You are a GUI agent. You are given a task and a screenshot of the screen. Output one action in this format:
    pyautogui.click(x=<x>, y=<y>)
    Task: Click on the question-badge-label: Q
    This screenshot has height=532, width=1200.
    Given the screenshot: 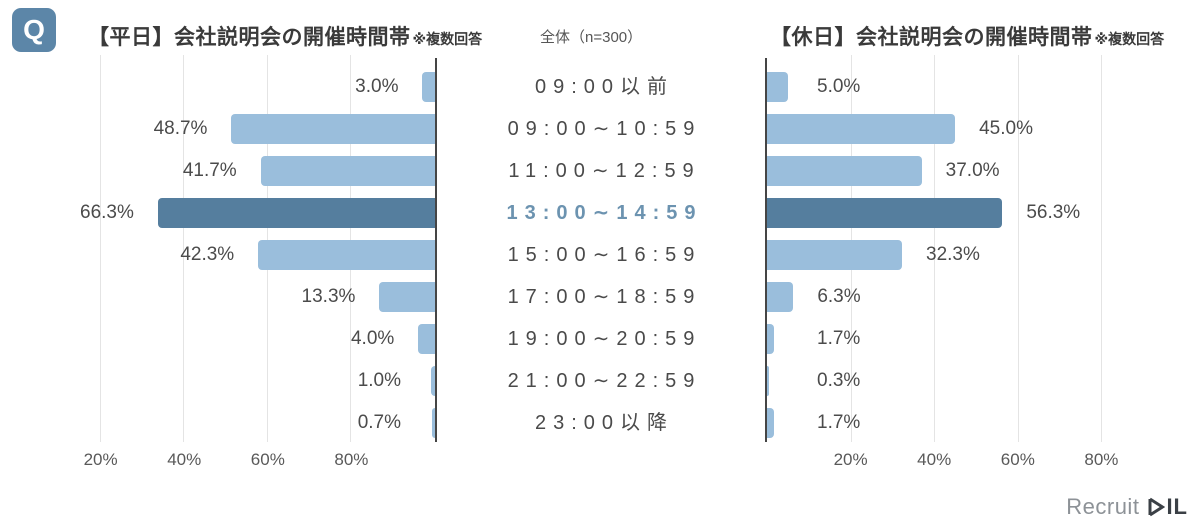 What is the action you would take?
    pyautogui.click(x=34, y=29)
    